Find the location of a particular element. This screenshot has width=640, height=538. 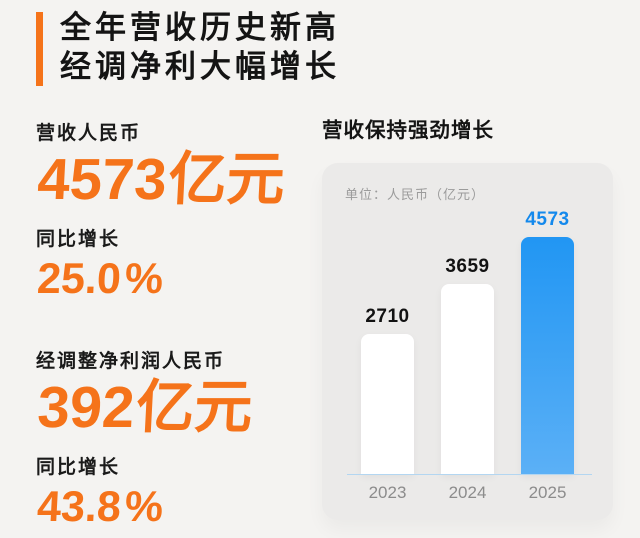

stat-profit-growth-label: 同比增长 is located at coordinates (78, 467).